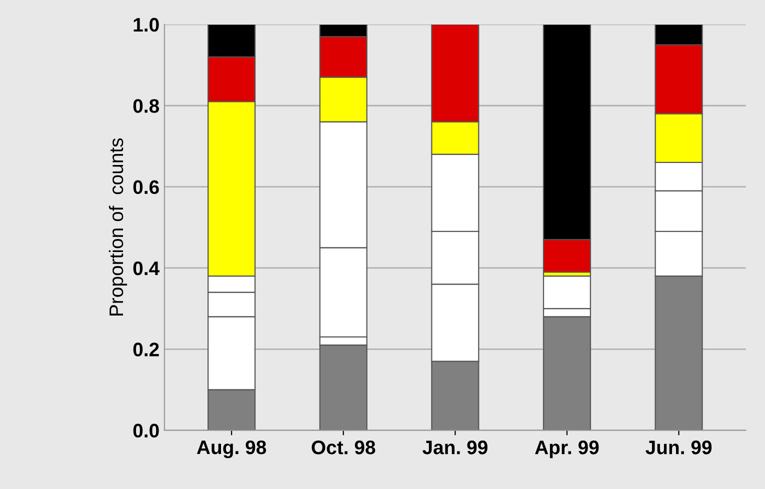 The height and width of the screenshot is (489, 765). I want to click on x-tick-label: Jan. 99, so click(455, 447).